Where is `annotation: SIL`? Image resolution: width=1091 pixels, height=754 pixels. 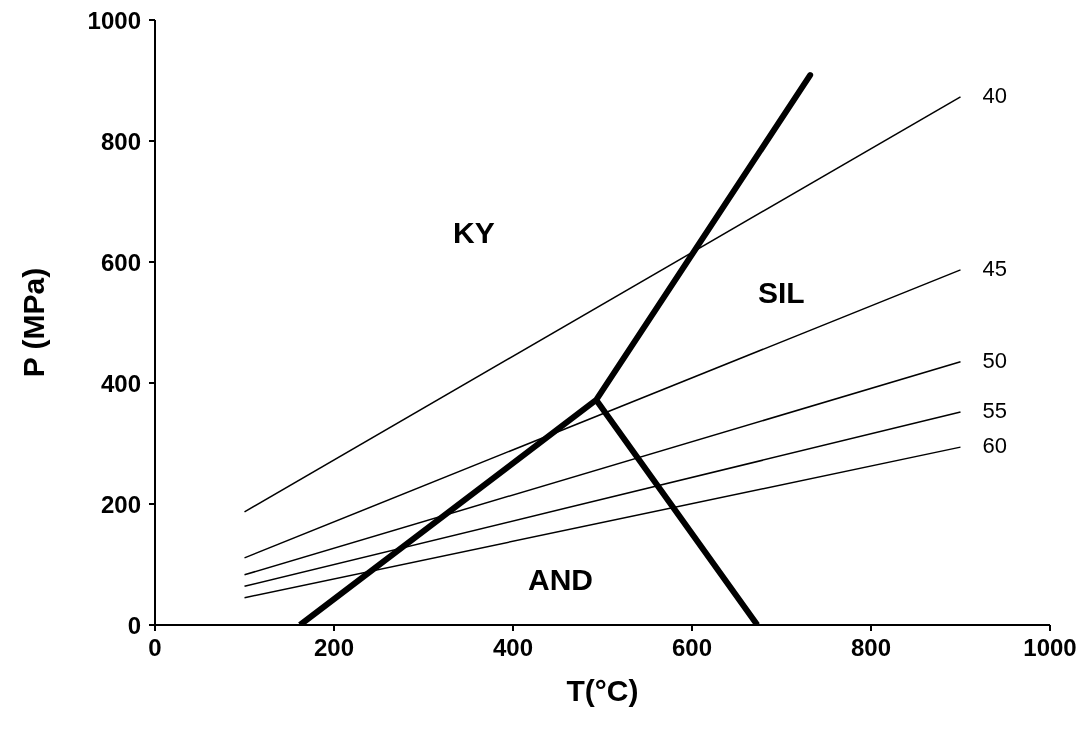
annotation: SIL is located at coordinates (781, 293).